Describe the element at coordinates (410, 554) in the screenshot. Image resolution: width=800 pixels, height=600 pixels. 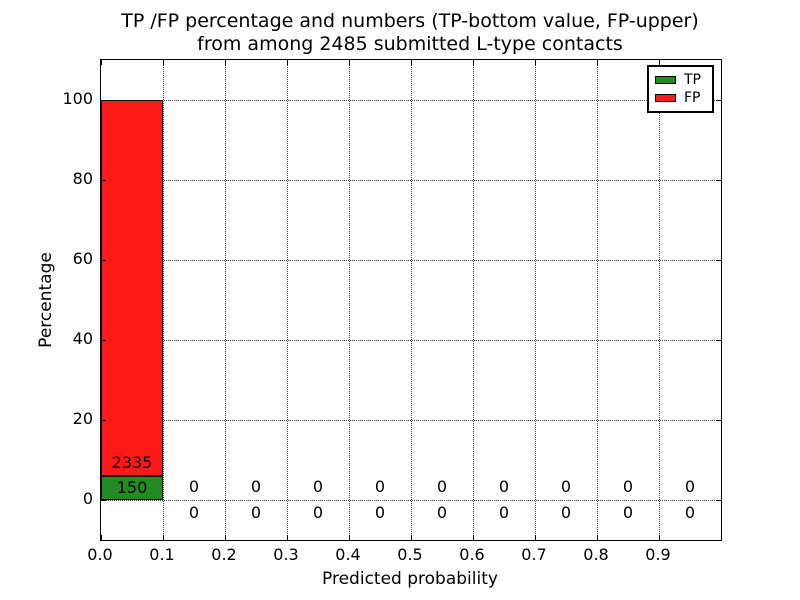
I see `x-tick-label: 0.5` at that location.